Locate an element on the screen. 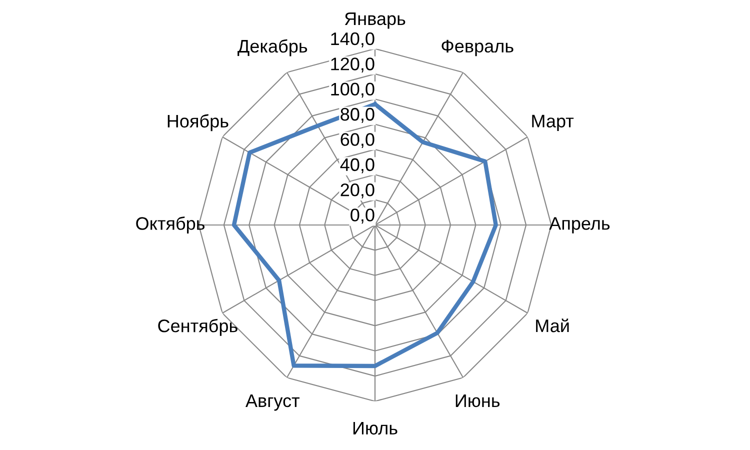  spoke-label: Апрель is located at coordinates (579, 225).